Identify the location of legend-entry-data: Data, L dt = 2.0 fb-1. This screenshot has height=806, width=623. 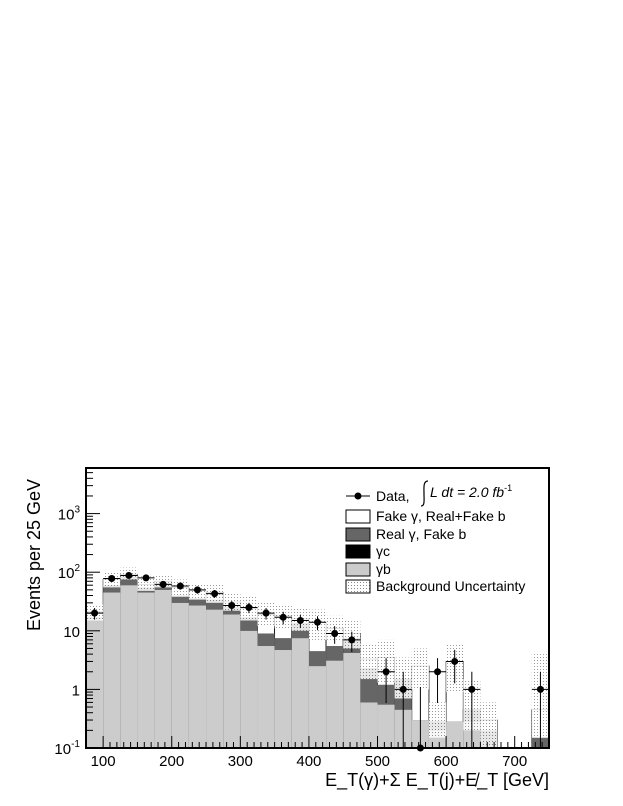
(429, 493).